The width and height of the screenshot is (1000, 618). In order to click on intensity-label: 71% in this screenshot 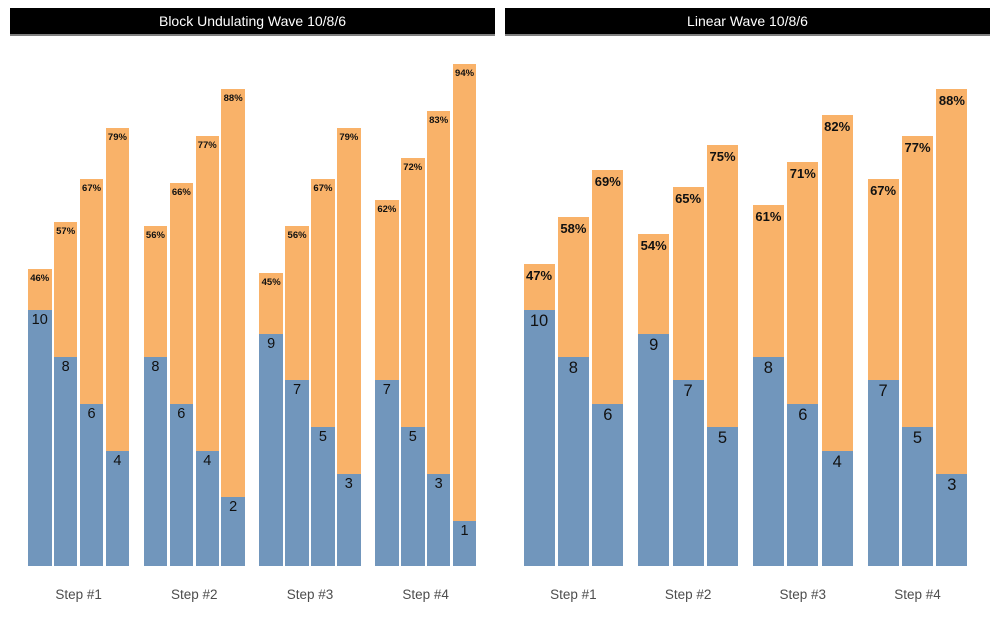, I will do `click(802, 173)`.